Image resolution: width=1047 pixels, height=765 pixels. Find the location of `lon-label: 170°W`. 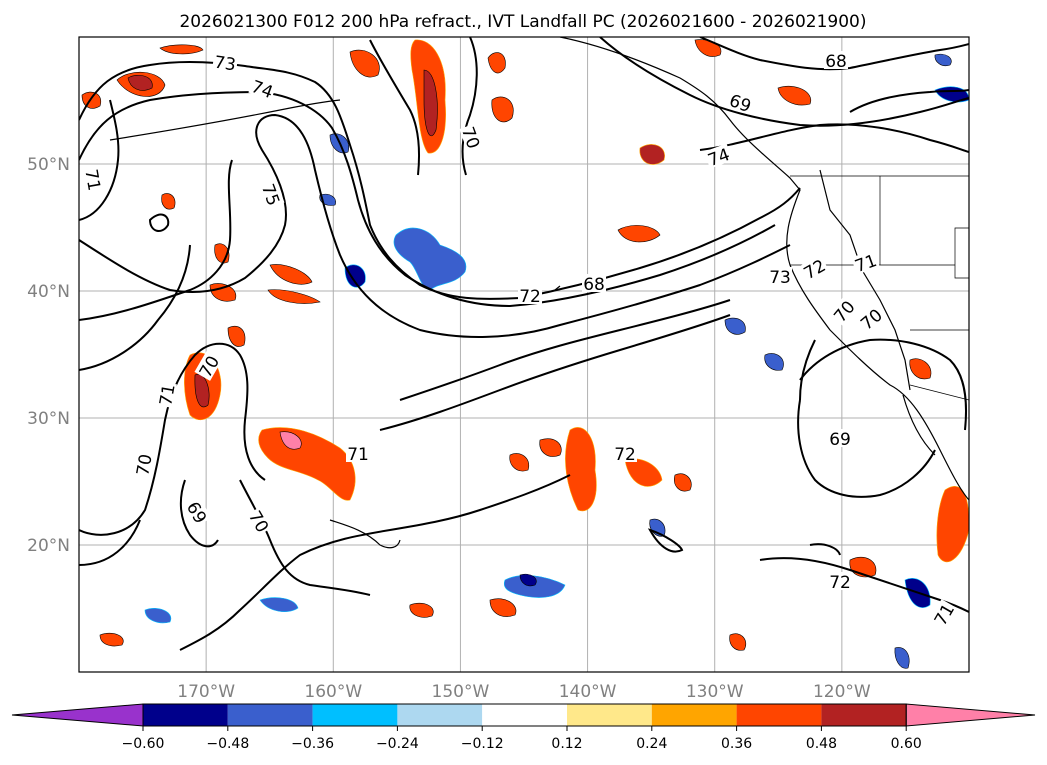

lon-label: 170°W is located at coordinates (206, 692).